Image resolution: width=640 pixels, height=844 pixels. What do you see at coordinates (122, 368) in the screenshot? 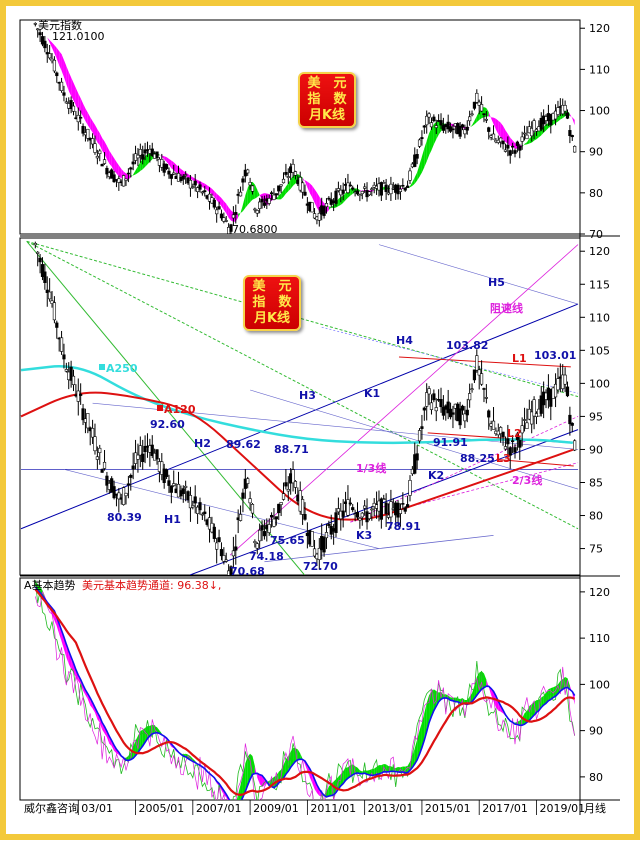
I see `annot-ma250: A250` at bounding box center [122, 368].